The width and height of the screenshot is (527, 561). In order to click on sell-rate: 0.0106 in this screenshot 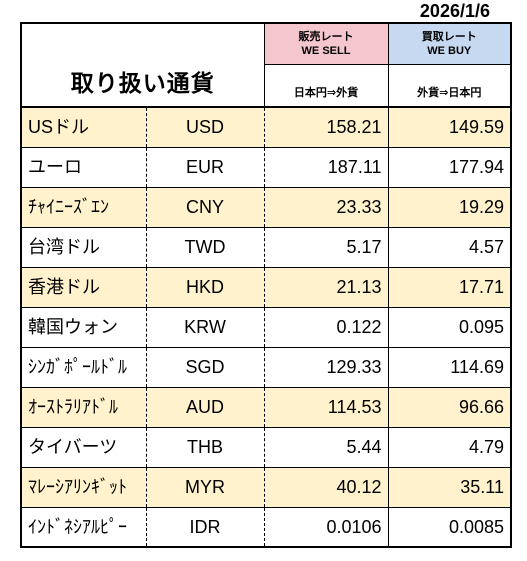, I will do `click(326, 527)`.